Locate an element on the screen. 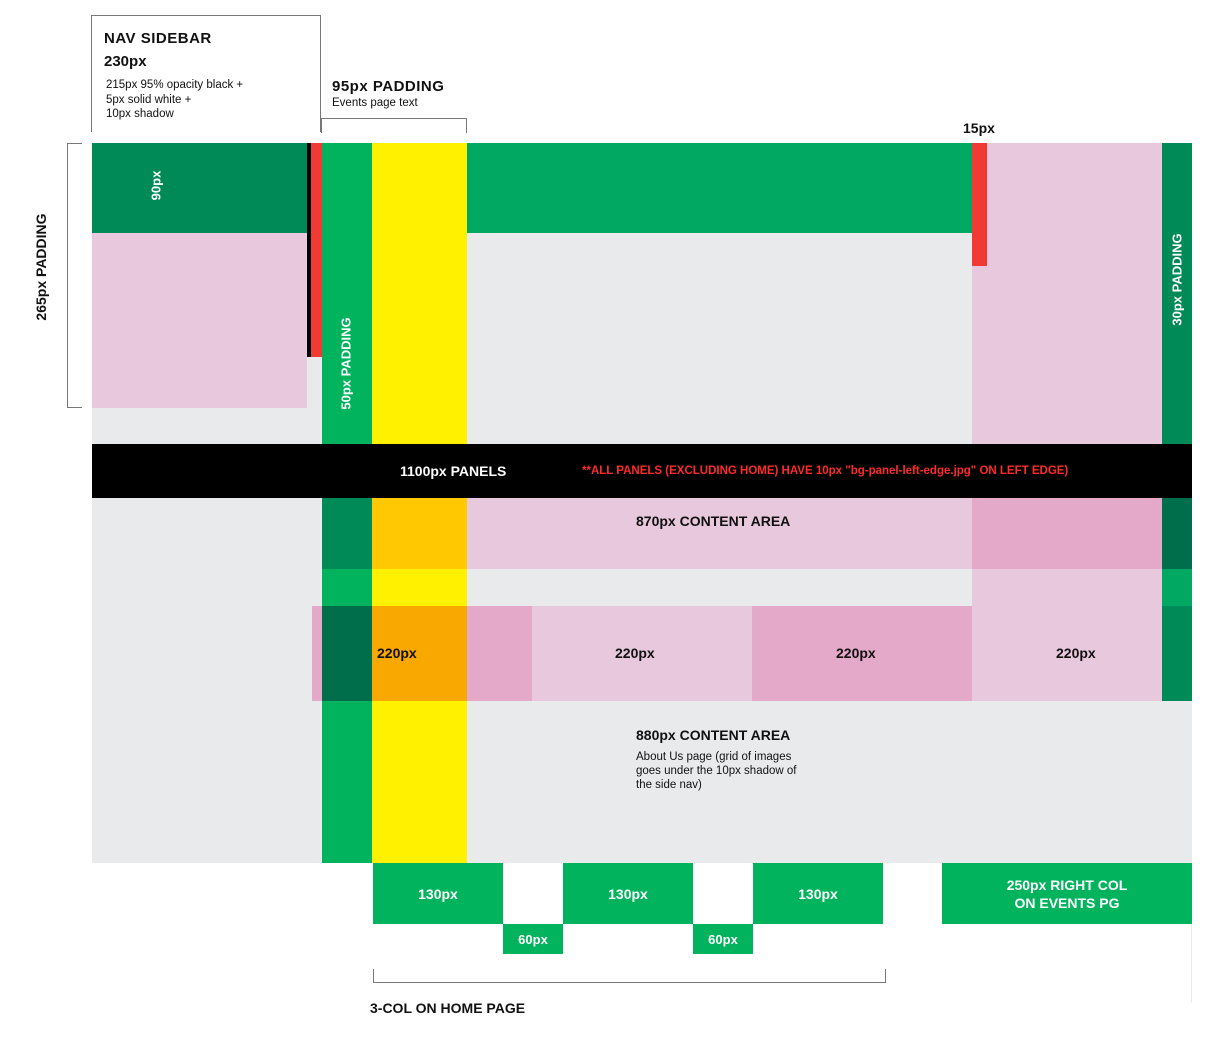 The width and height of the screenshot is (1218, 1055). panels-bar is located at coordinates (642, 471).